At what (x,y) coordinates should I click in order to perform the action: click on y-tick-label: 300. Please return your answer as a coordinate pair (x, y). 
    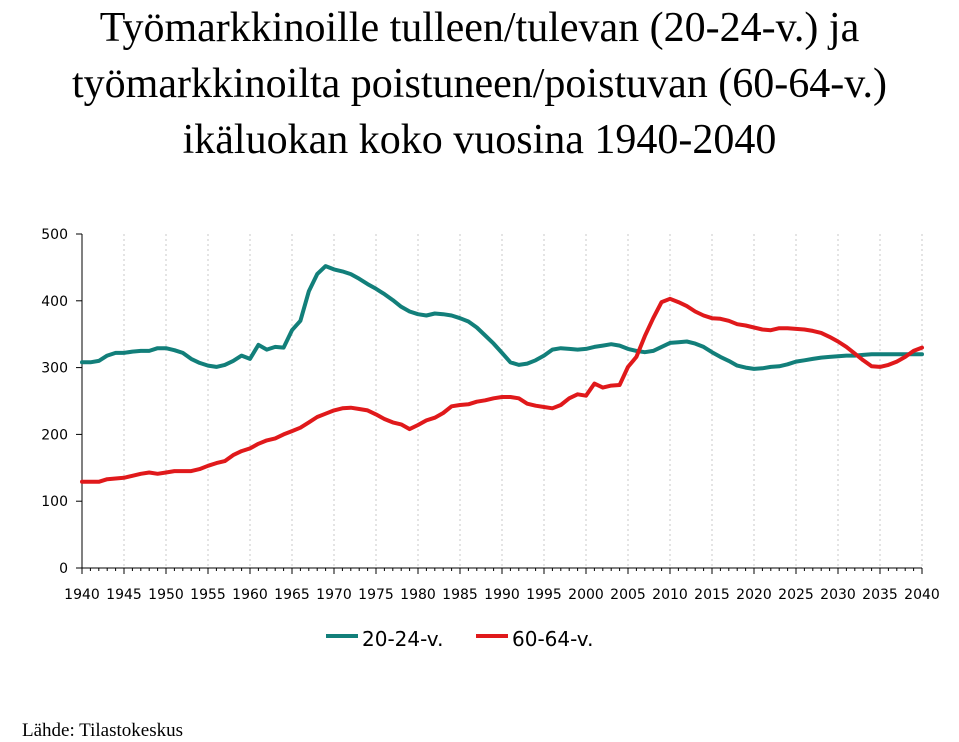
    Looking at the image, I should click on (54, 369).